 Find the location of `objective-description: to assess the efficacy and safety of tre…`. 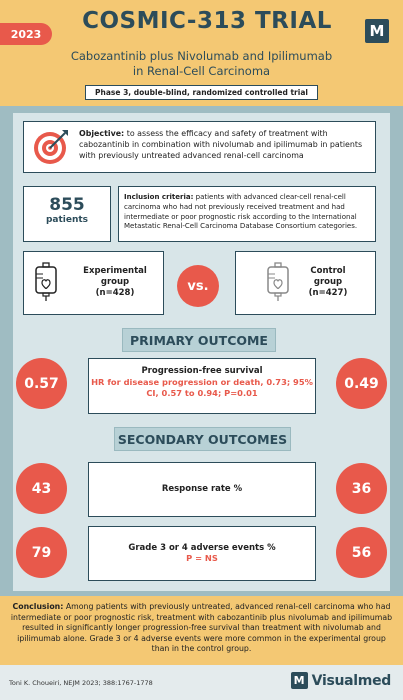

objective-description: to assess the efficacy and safety of tre… is located at coordinates (221, 144).